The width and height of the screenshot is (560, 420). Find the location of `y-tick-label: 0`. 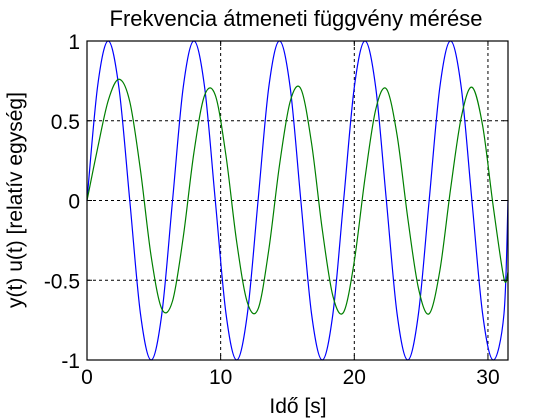

y-tick-label: 0 is located at coordinates (74, 202).